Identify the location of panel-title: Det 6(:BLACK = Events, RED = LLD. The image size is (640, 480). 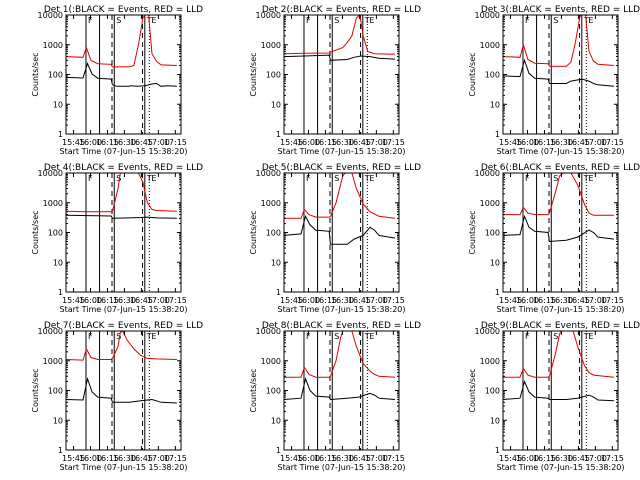
(560, 168).